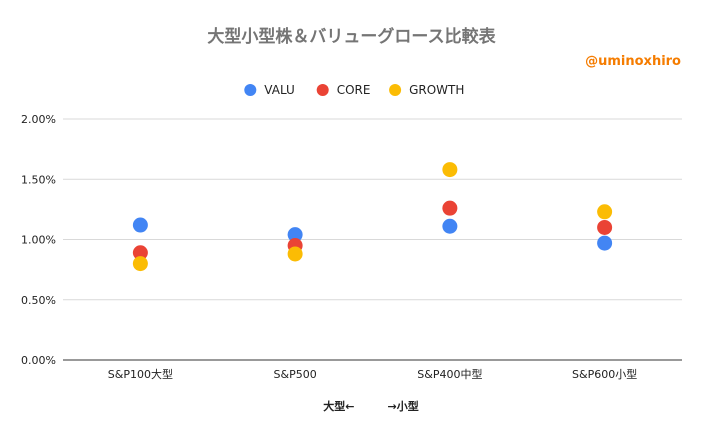  What do you see at coordinates (436, 90) in the screenshot?
I see `legend-label-growth: GROWTH` at bounding box center [436, 90].